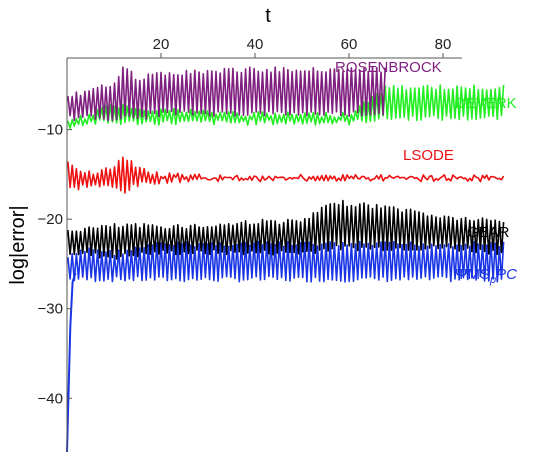 The height and width of the screenshot is (465, 550). What do you see at coordinates (161, 44) in the screenshot?
I see `x-tick-label: 20` at bounding box center [161, 44].